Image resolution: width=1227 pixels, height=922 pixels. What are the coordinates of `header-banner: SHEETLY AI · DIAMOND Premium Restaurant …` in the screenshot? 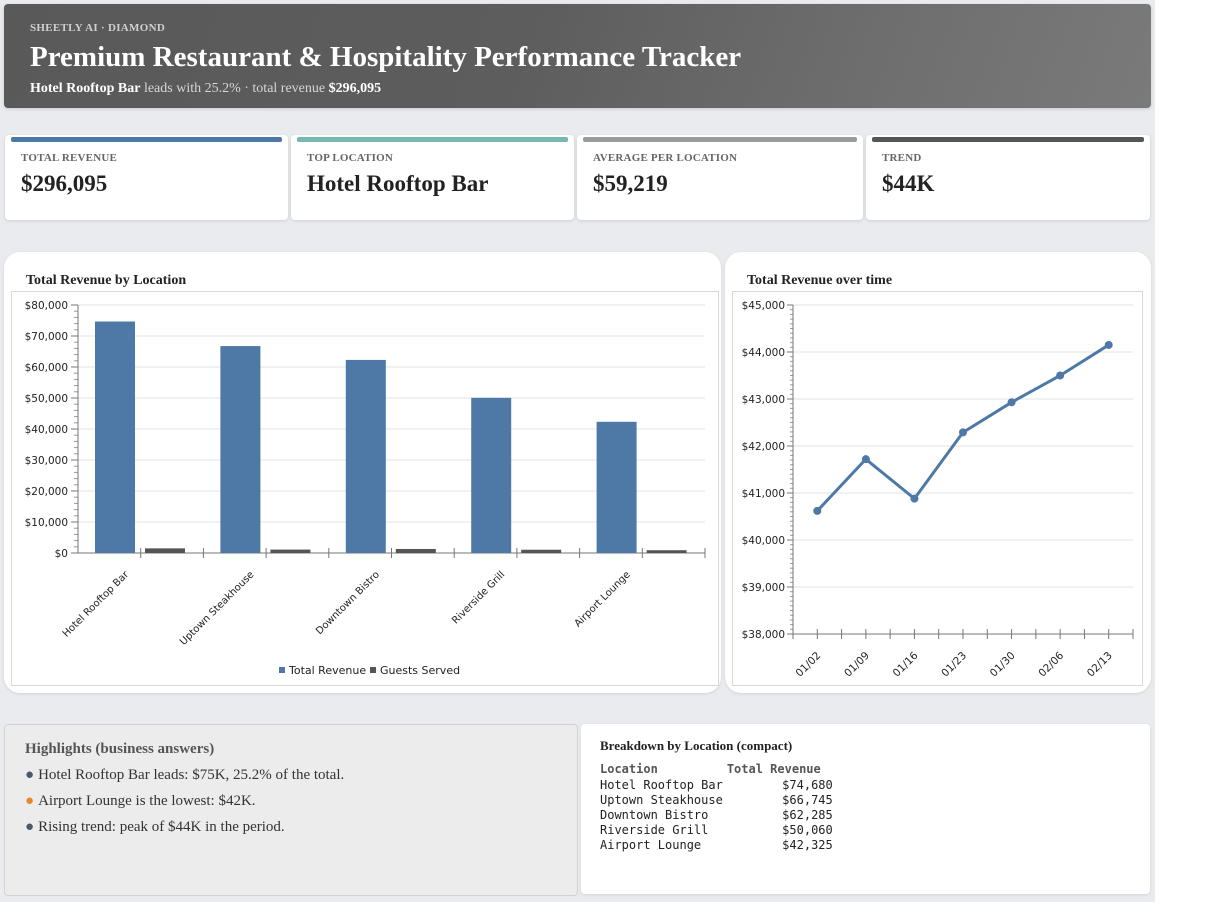 It's located at (577, 56).